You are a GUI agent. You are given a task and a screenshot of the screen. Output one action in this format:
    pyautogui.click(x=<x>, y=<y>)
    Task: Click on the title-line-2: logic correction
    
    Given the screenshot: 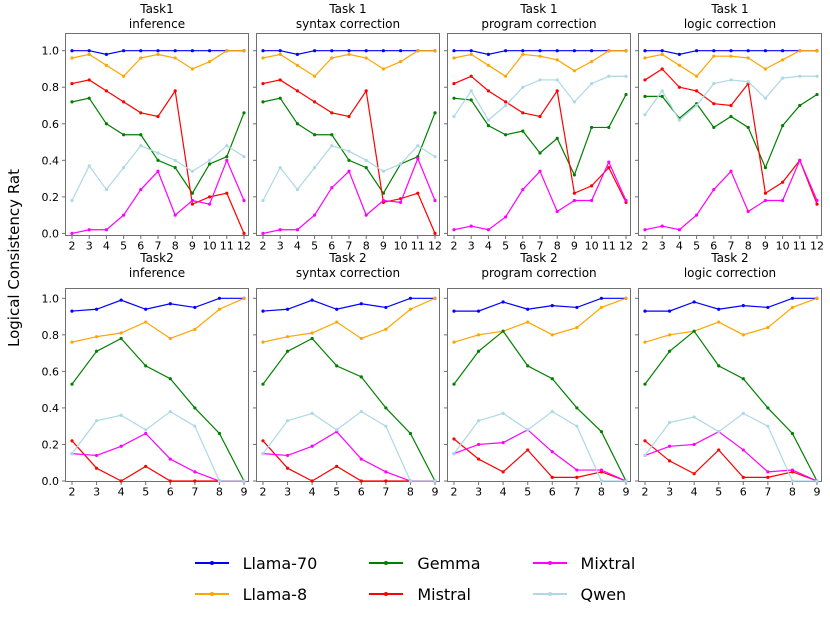 What is the action you would take?
    pyautogui.click(x=730, y=273)
    